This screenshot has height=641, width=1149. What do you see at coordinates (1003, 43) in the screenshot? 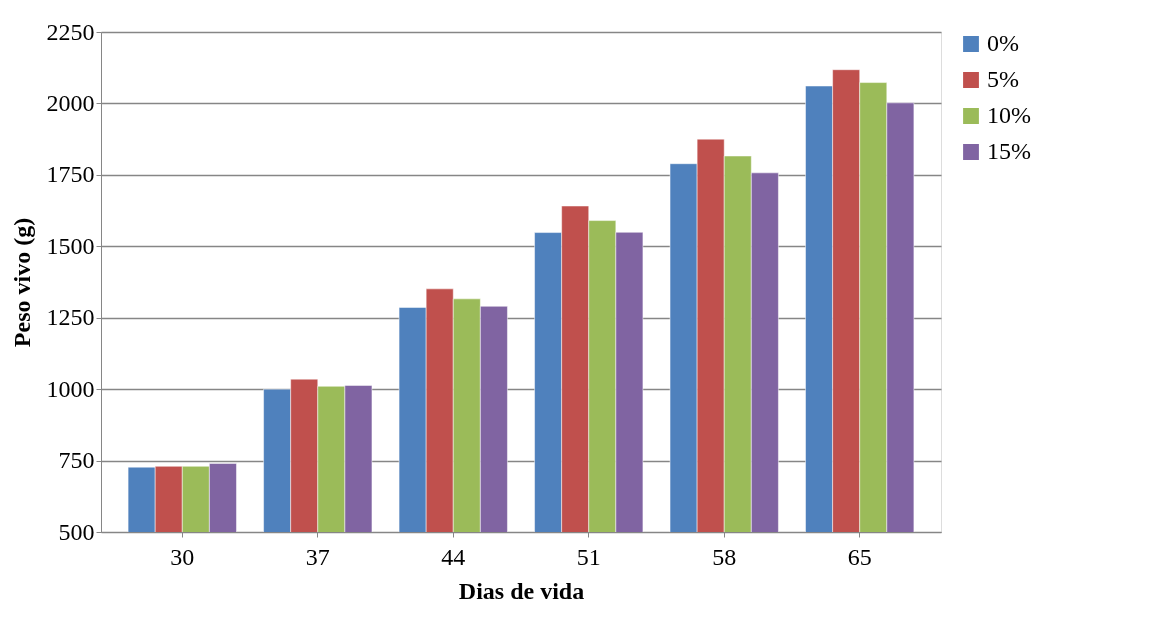
I see `legend-label: 0%` at bounding box center [1003, 43].